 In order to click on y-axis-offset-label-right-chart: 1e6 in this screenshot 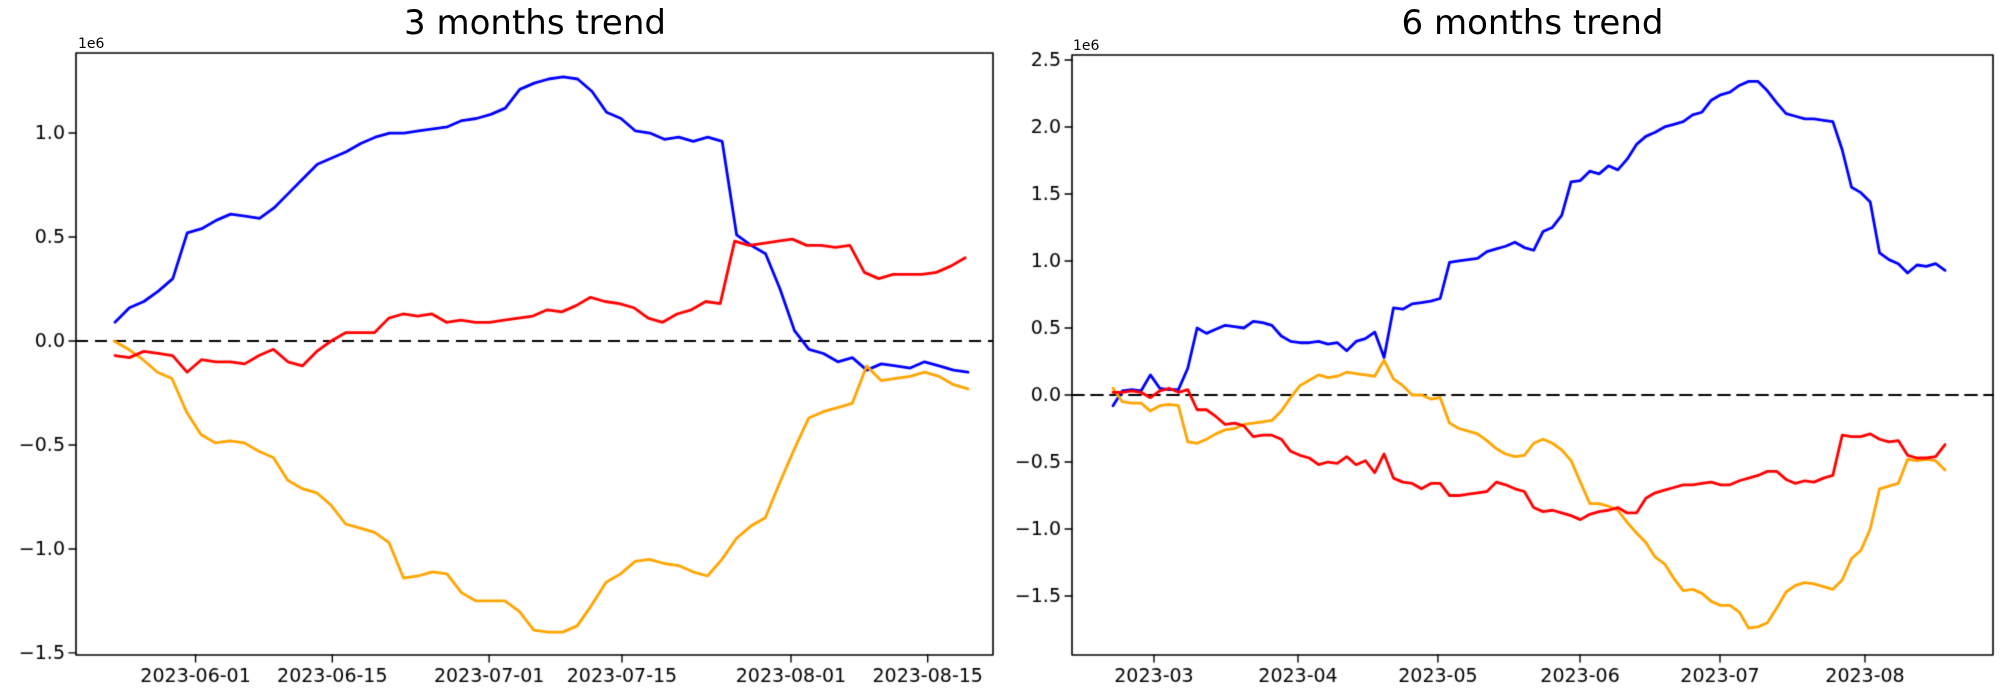, I will do `click(1086, 46)`.